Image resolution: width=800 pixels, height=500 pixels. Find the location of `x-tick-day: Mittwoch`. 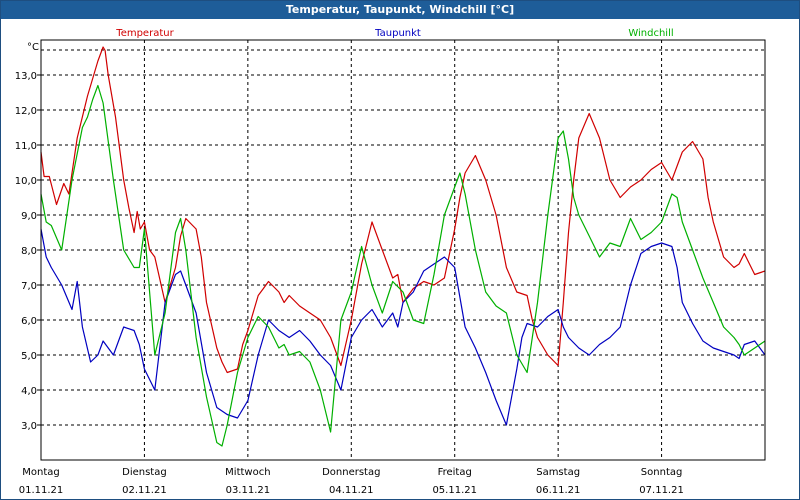

x-tick-day: Mittwoch is located at coordinates (247, 472).